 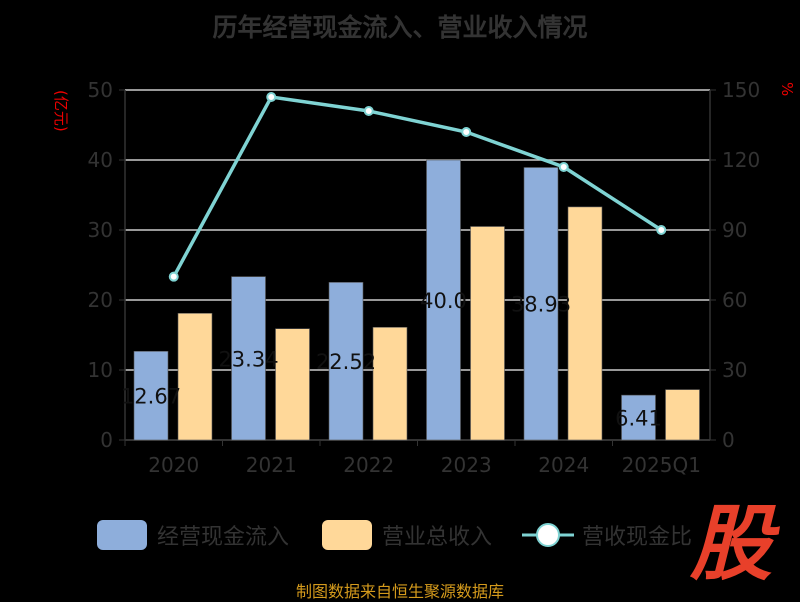 I want to click on legend-label: 经营现金流入, so click(x=223, y=537).